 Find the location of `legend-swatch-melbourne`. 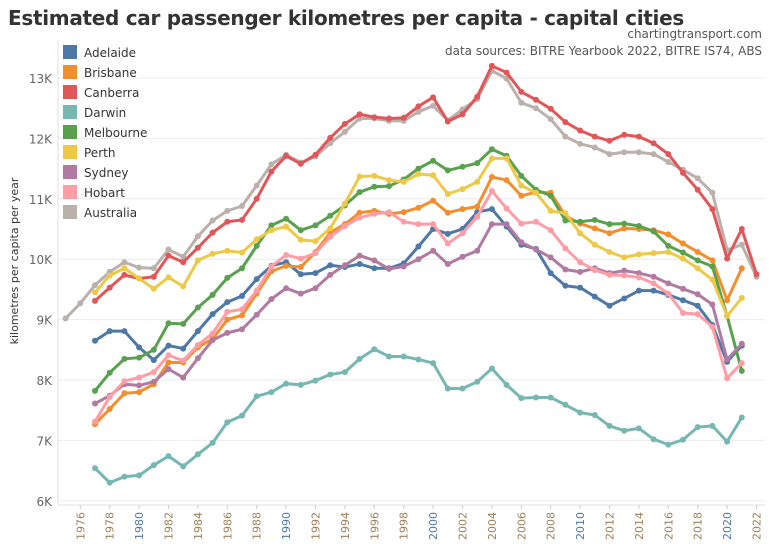

legend-swatch-melbourne is located at coordinates (70, 132).